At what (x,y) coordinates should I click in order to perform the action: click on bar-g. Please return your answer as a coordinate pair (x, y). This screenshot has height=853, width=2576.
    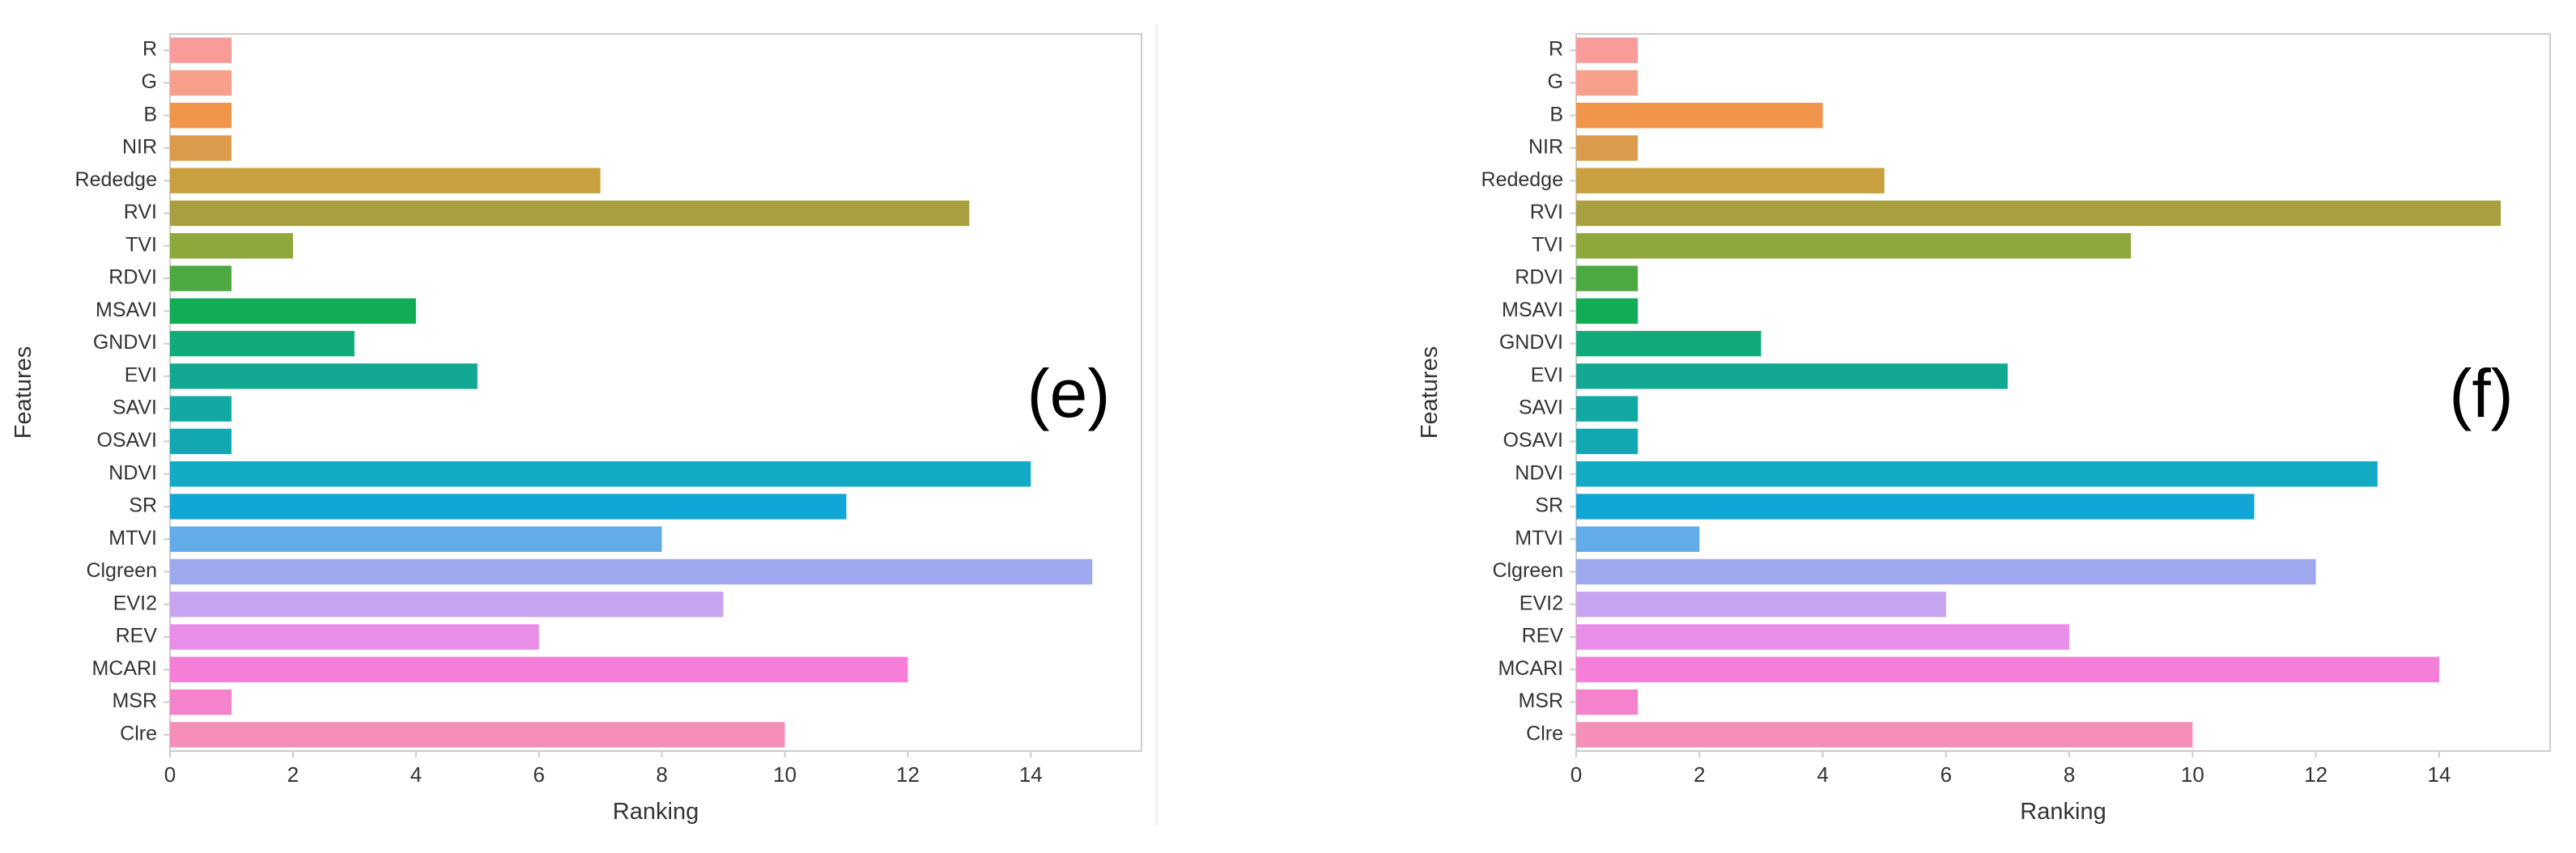
    Looking at the image, I should click on (1607, 83).